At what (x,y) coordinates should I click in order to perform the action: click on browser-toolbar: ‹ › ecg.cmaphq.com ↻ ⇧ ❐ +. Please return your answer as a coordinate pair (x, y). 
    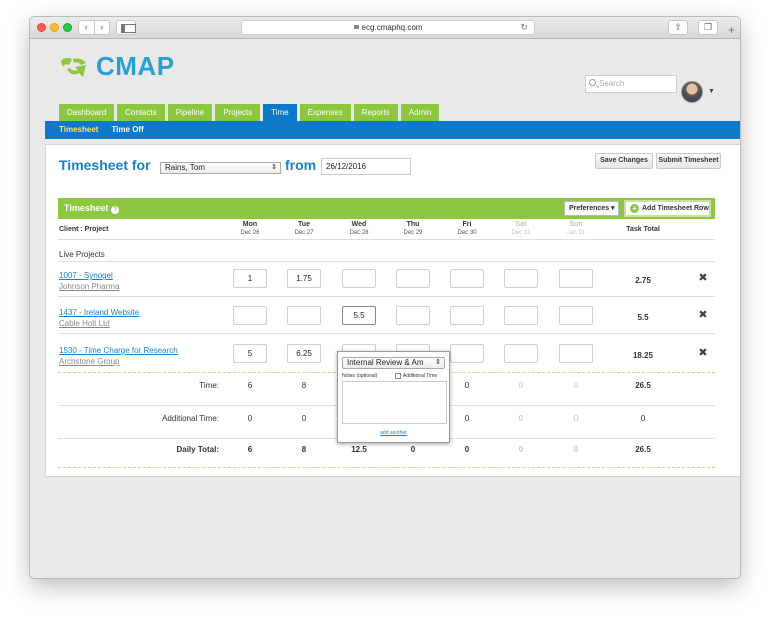
    Looking at the image, I should click on (385, 28).